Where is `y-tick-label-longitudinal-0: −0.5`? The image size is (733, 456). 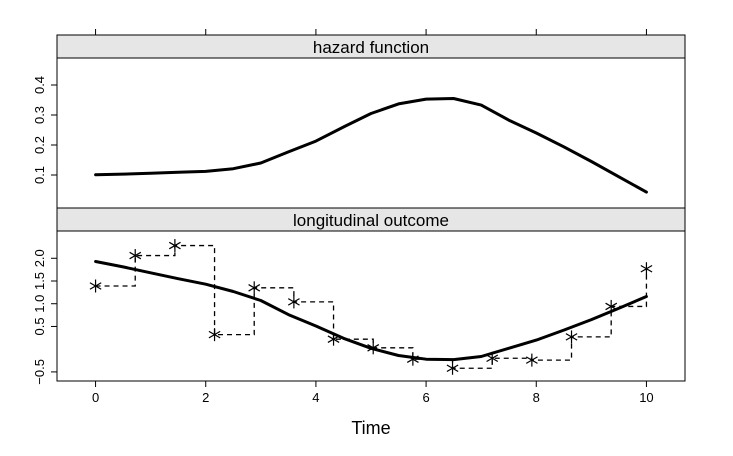
y-tick-label-longitudinal-0: −0.5 is located at coordinates (39, 372).